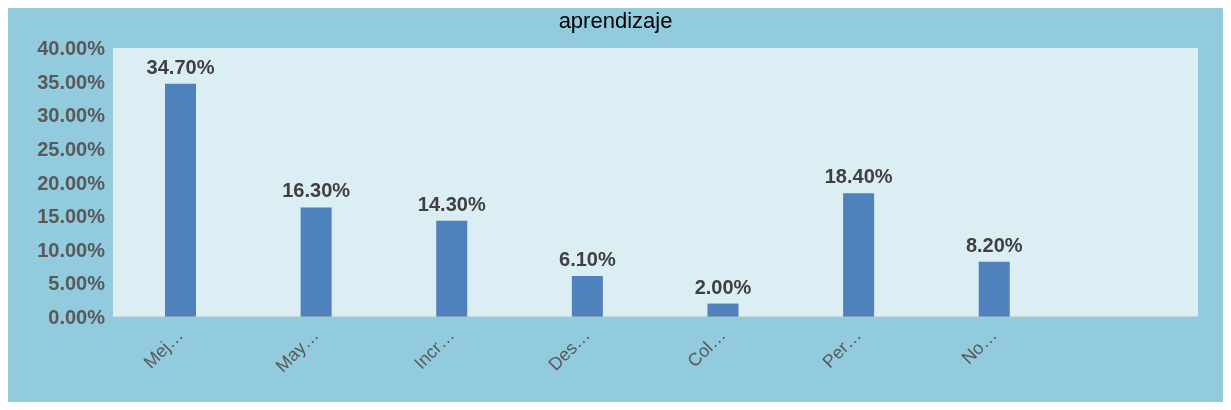 The image size is (1231, 410). I want to click on data-label: 8.20%, so click(994, 244).